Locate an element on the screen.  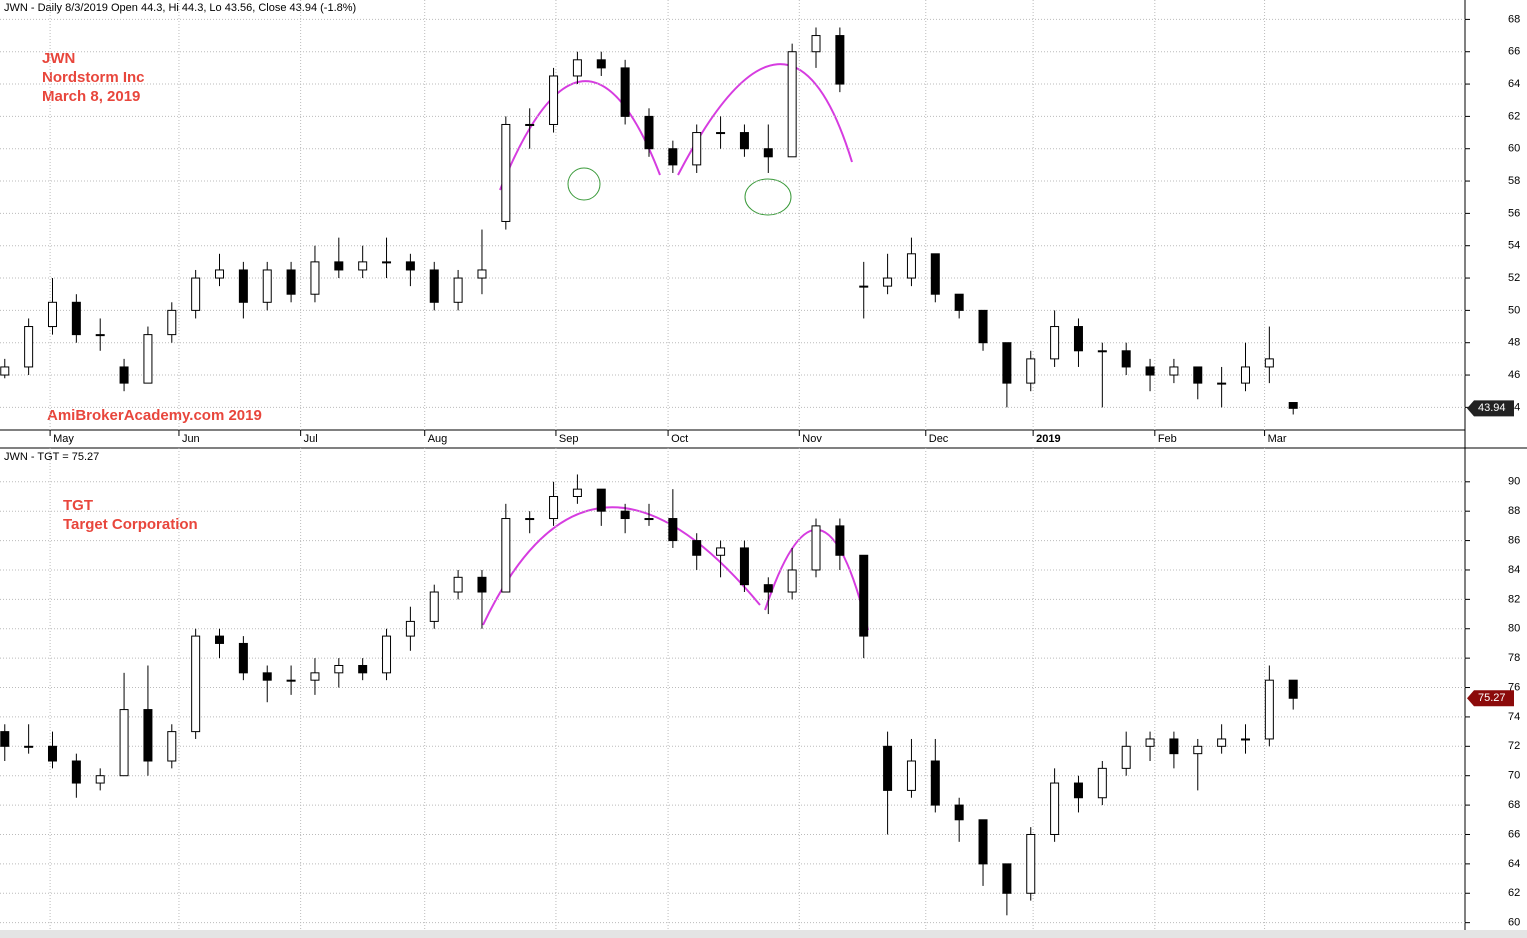
y-tick-label: 86 is located at coordinates (1514, 540).